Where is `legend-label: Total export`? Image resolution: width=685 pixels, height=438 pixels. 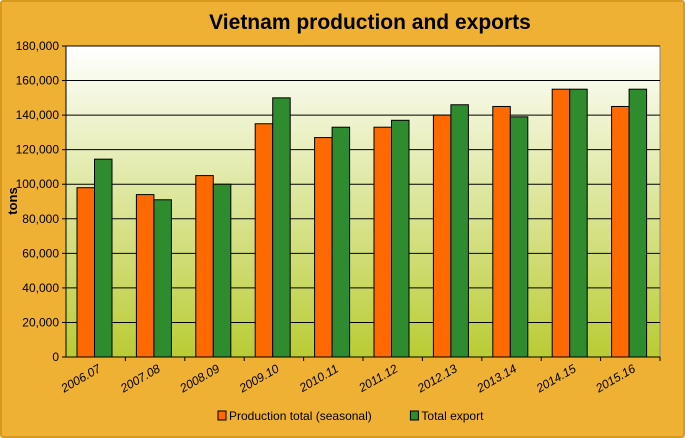
legend-label: Total export is located at coordinates (452, 416).